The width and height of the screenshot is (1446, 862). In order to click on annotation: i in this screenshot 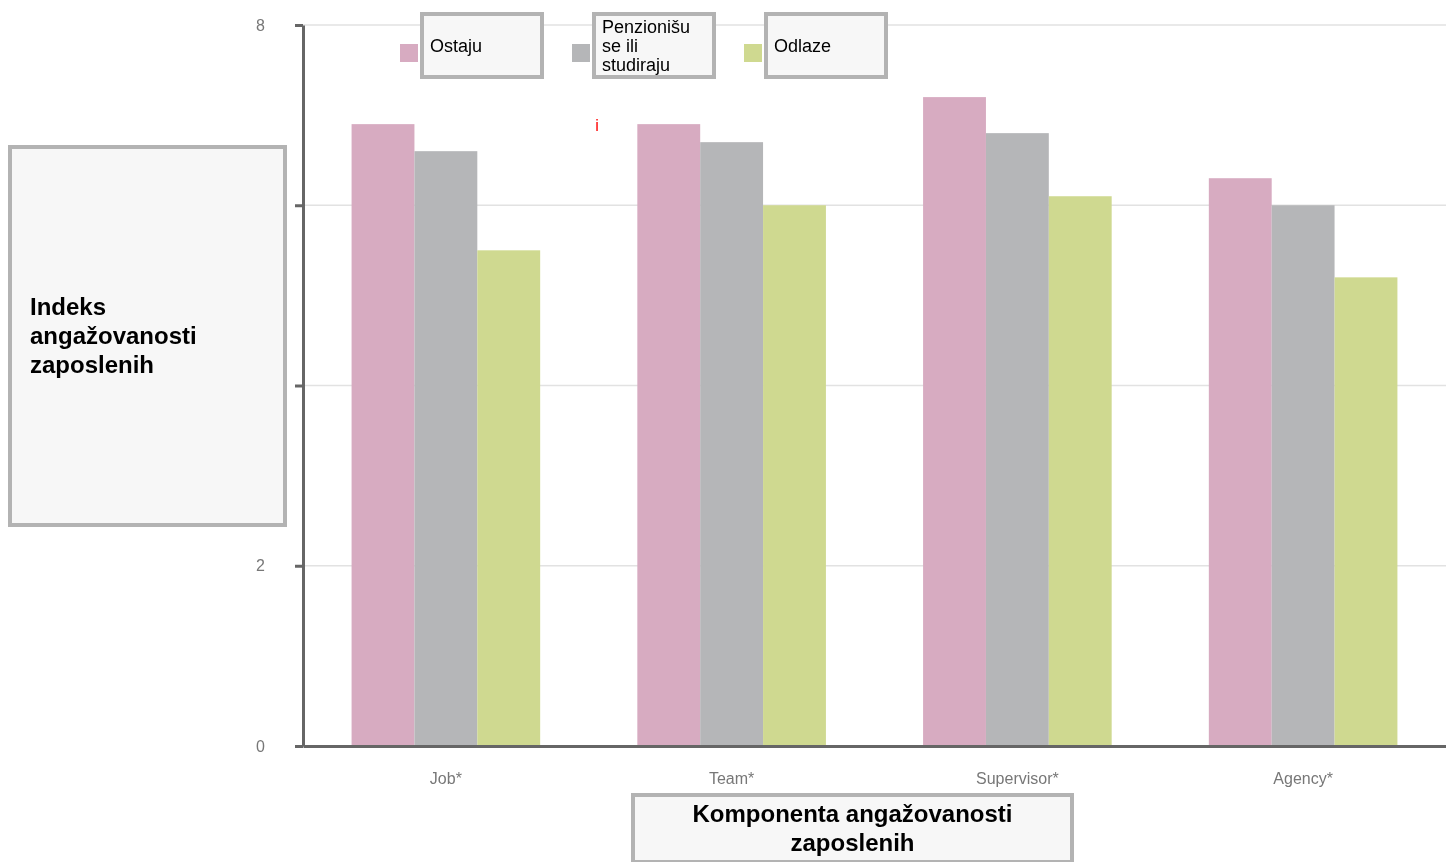, I will do `click(597, 125)`.